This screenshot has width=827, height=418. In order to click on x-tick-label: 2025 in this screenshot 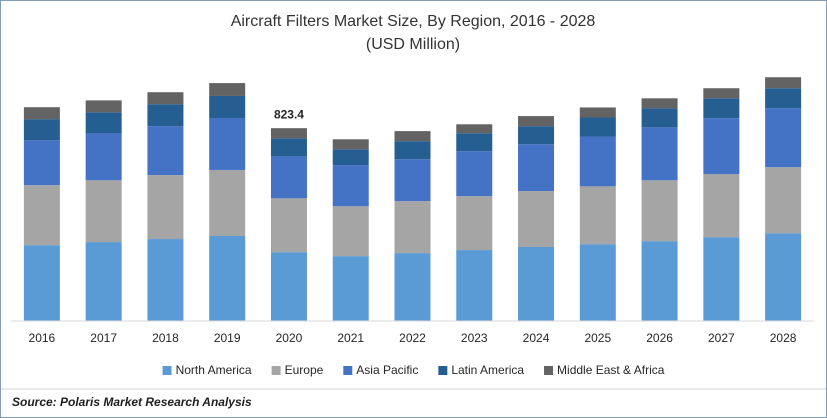, I will do `click(597, 338)`.